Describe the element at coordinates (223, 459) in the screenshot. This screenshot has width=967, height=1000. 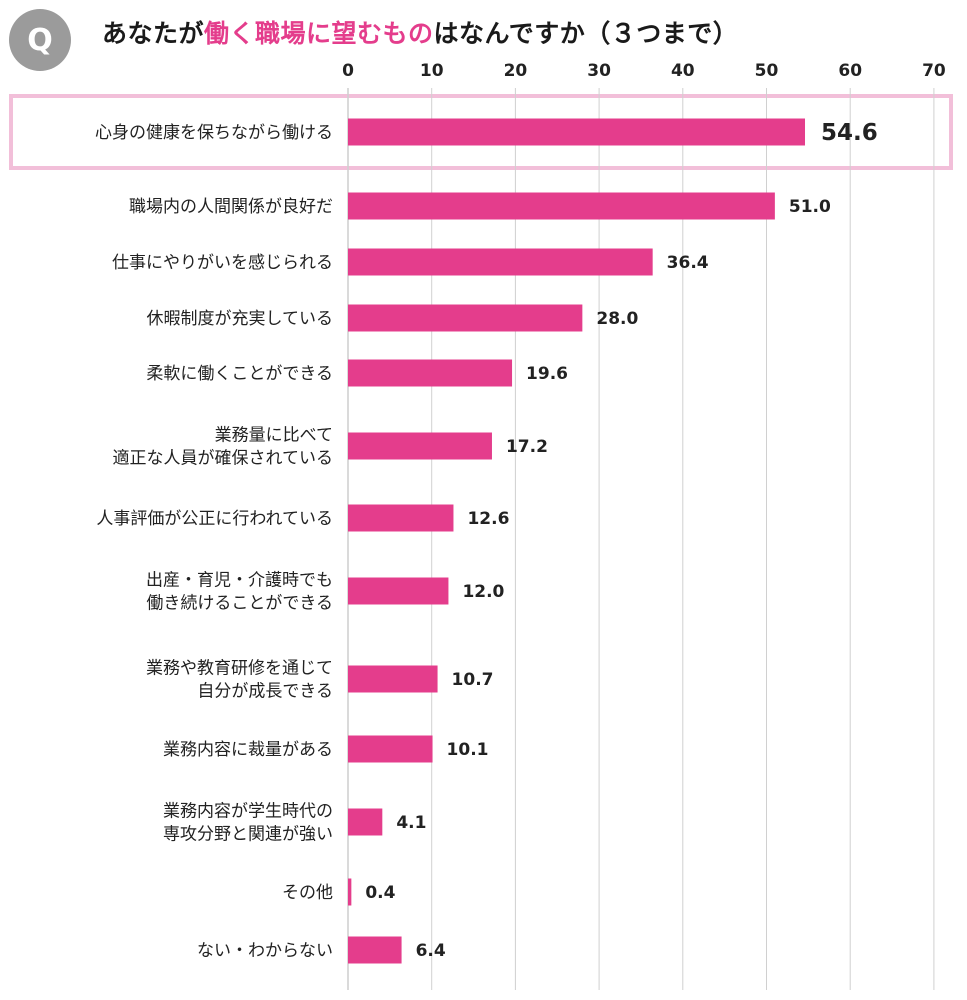
I see `category-label: 適正な人員が確保されている` at that location.